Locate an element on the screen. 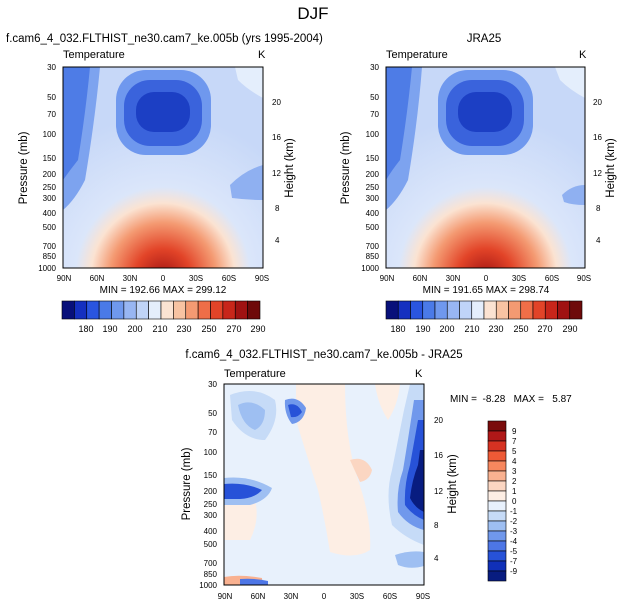 The image size is (626, 606). y-axis-label: Pressure (mb) is located at coordinates (346, 167).